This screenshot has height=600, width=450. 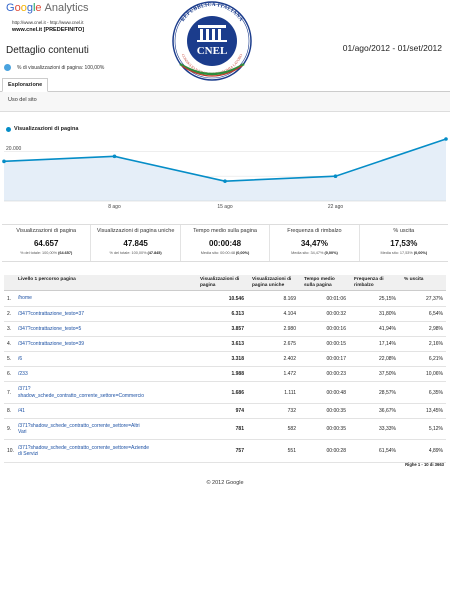 What do you see at coordinates (289, 374) in the screenshot?
I see `cell-unique: 1.472` at bounding box center [289, 374].